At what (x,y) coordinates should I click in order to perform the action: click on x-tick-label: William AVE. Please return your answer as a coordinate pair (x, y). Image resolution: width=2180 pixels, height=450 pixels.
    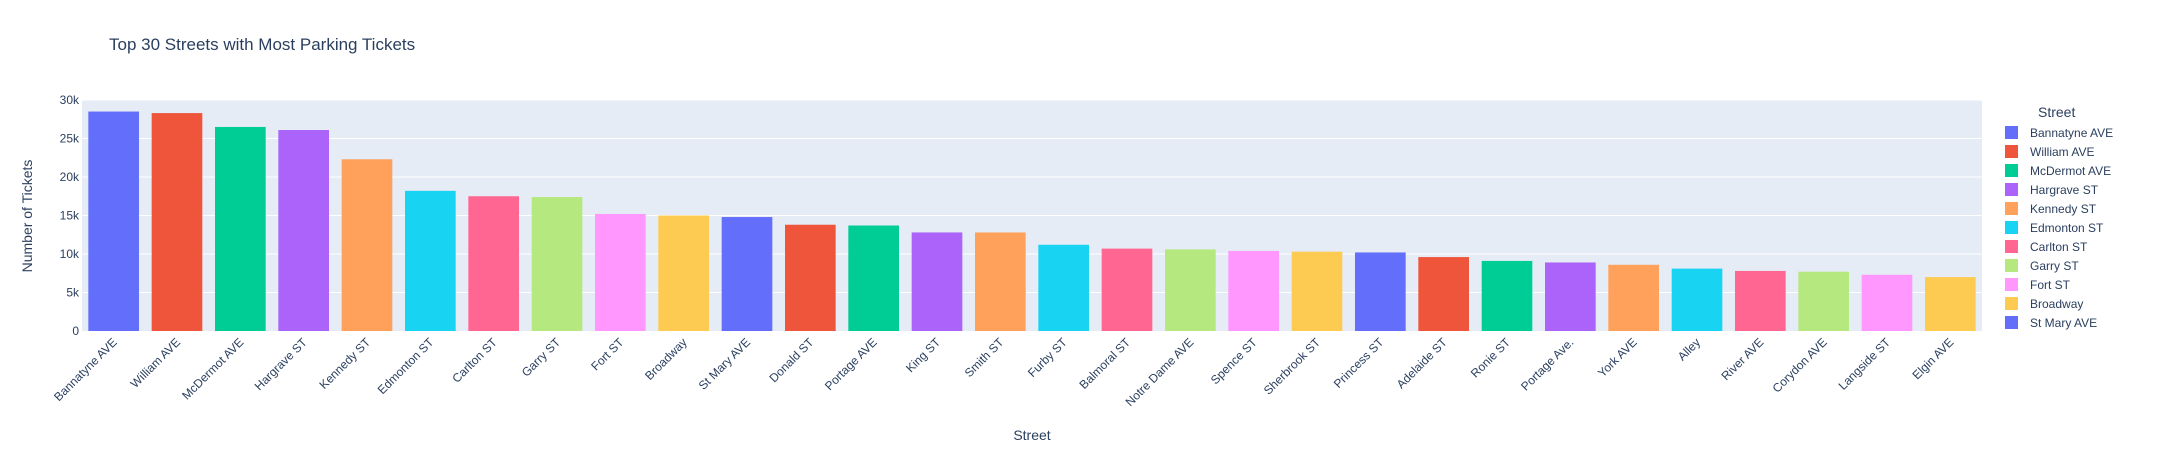
    Looking at the image, I should click on (155, 362).